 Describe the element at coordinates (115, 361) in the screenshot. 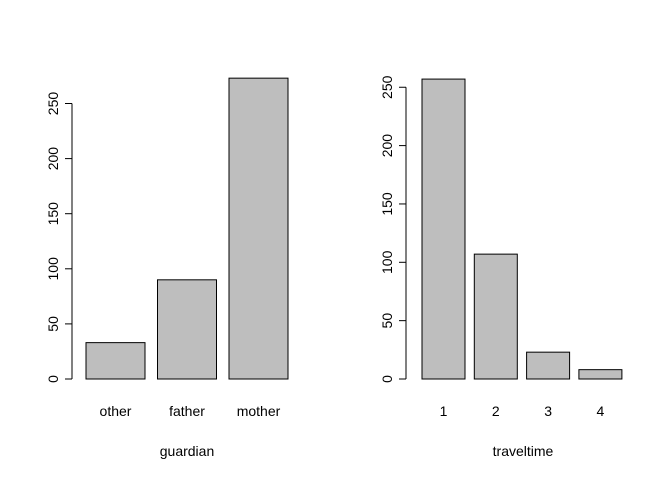

I see `bar-other` at that location.